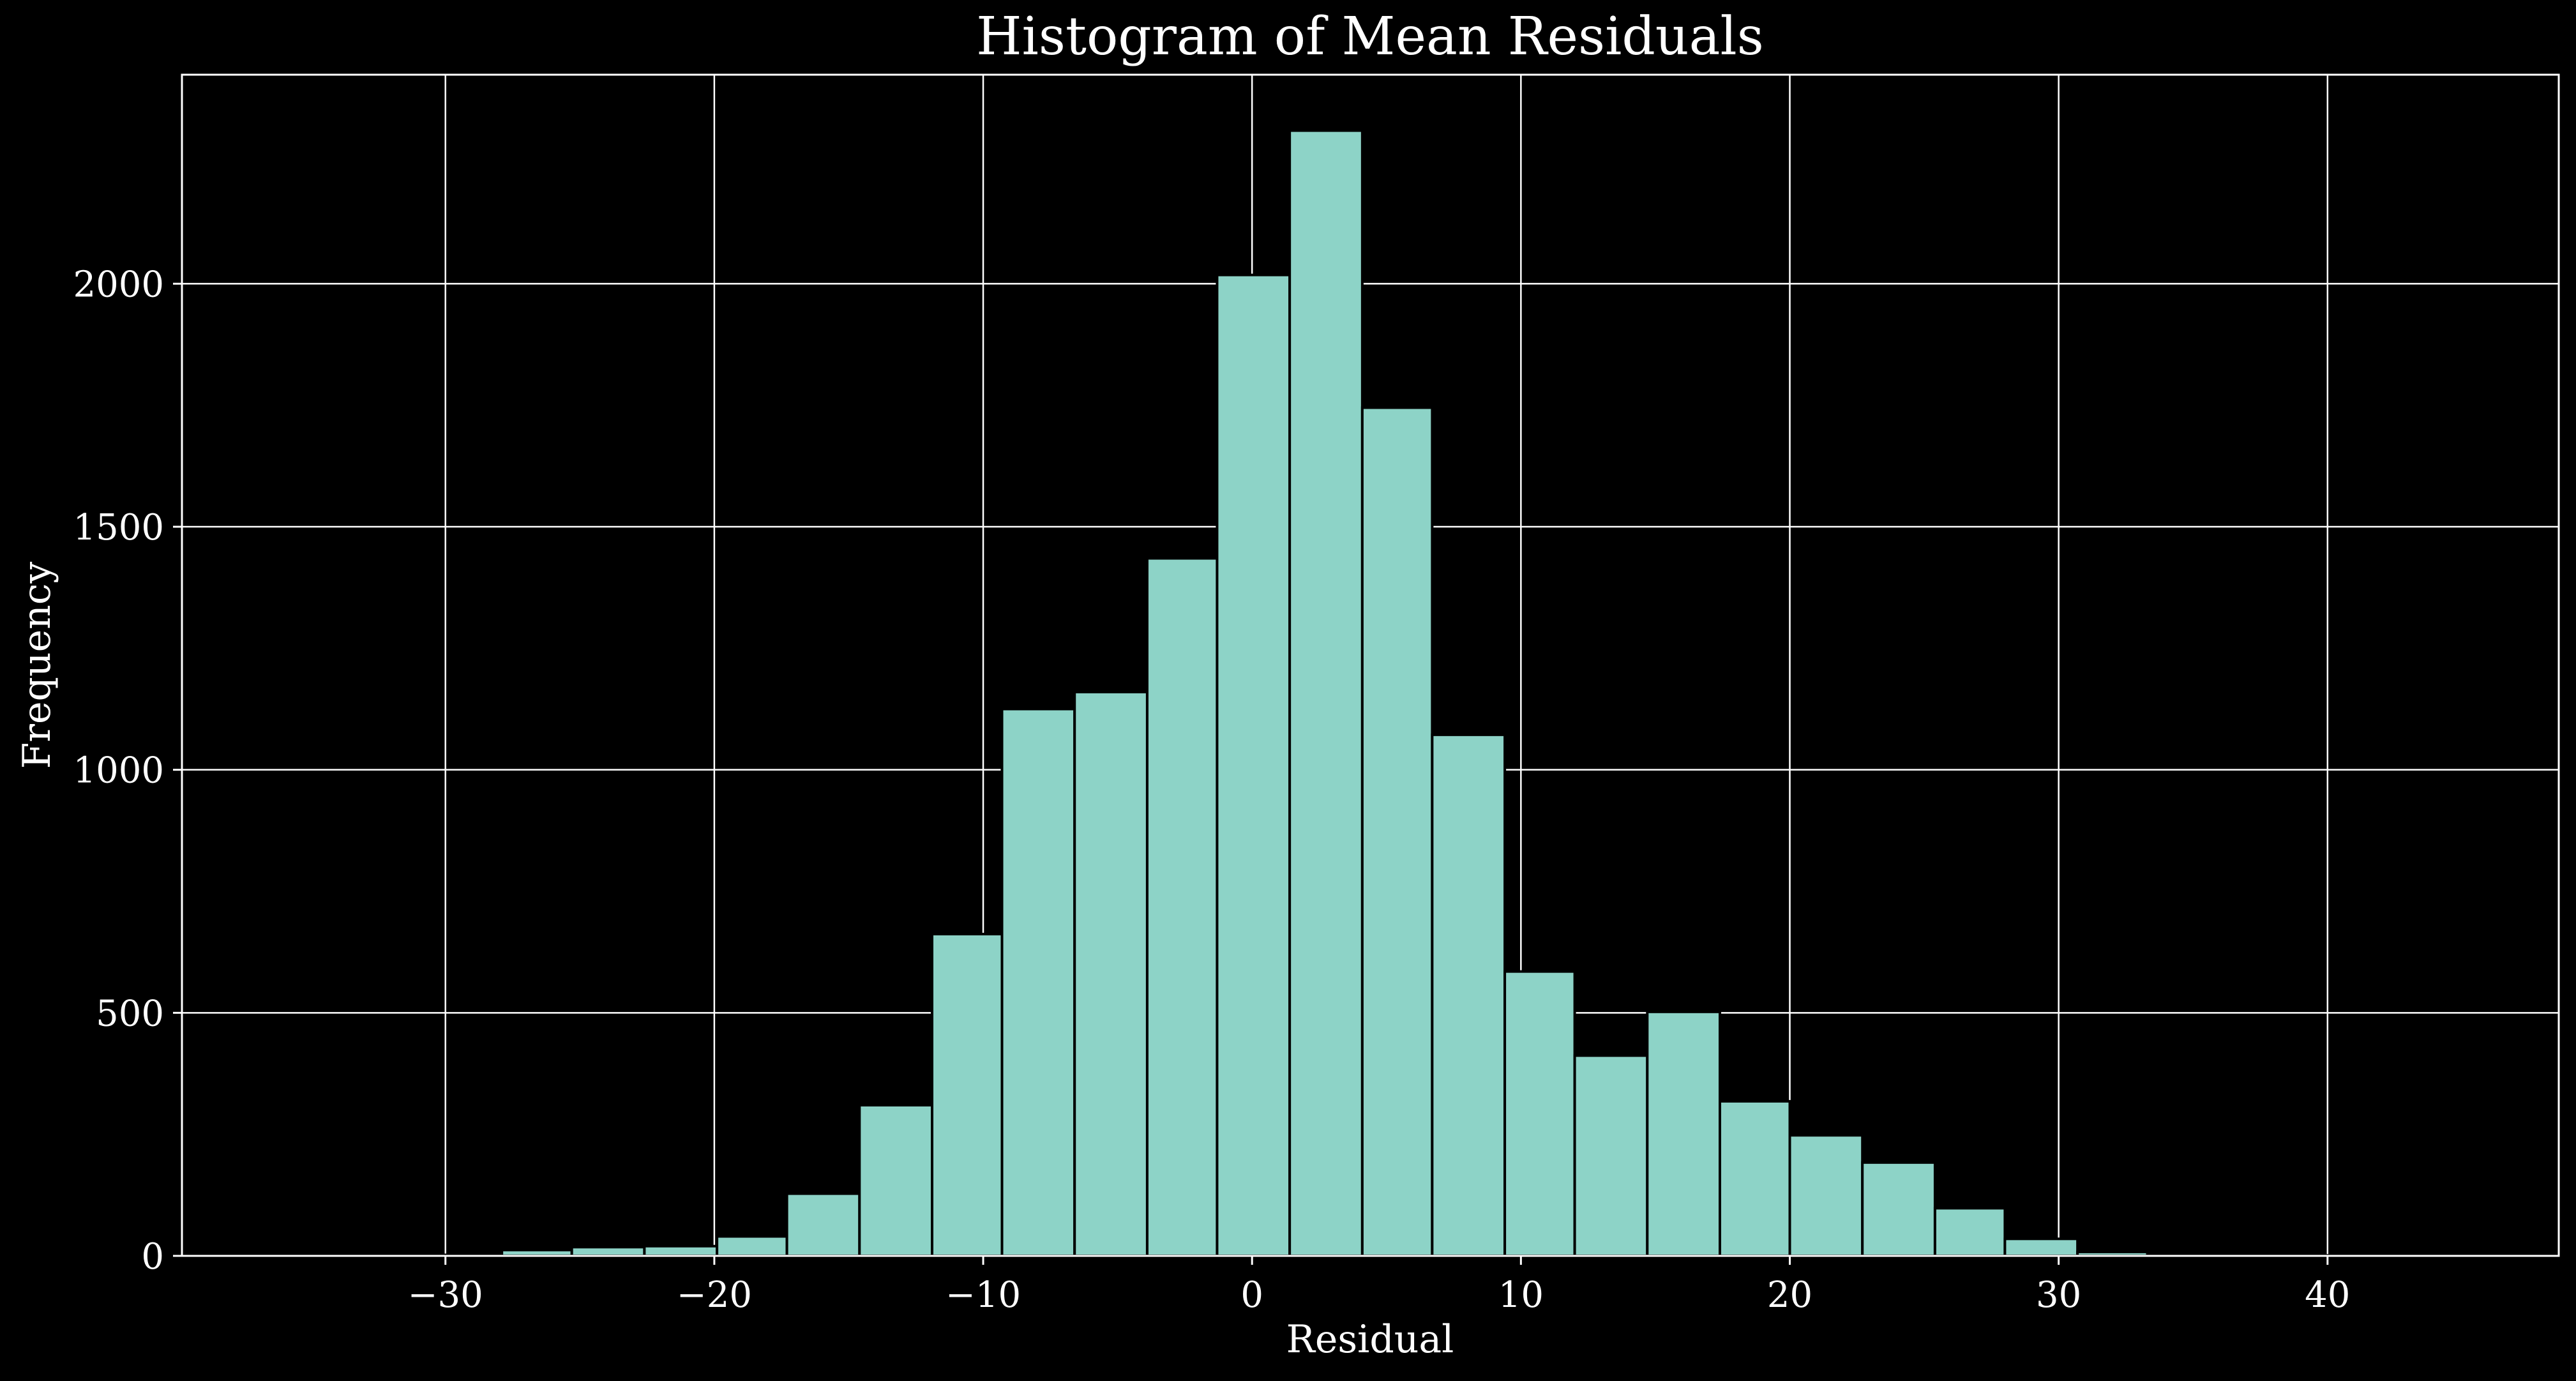 This screenshot has width=2576, height=1381. Describe the element at coordinates (1251, 1295) in the screenshot. I see `x-tick-label: 0` at that location.